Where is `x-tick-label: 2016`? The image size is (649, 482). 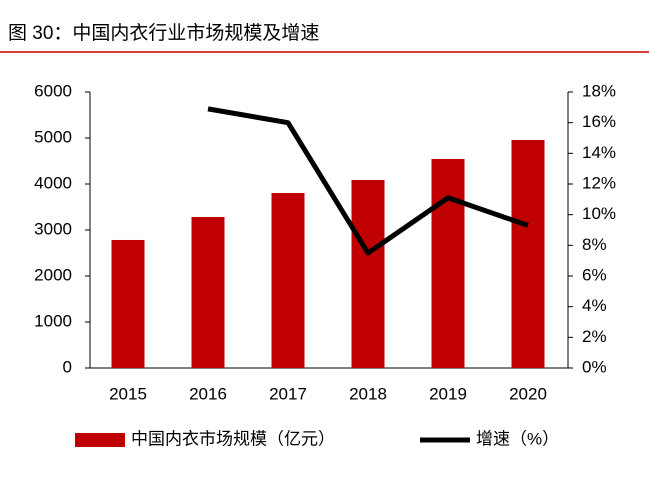 x-tick-label: 2016 is located at coordinates (208, 393).